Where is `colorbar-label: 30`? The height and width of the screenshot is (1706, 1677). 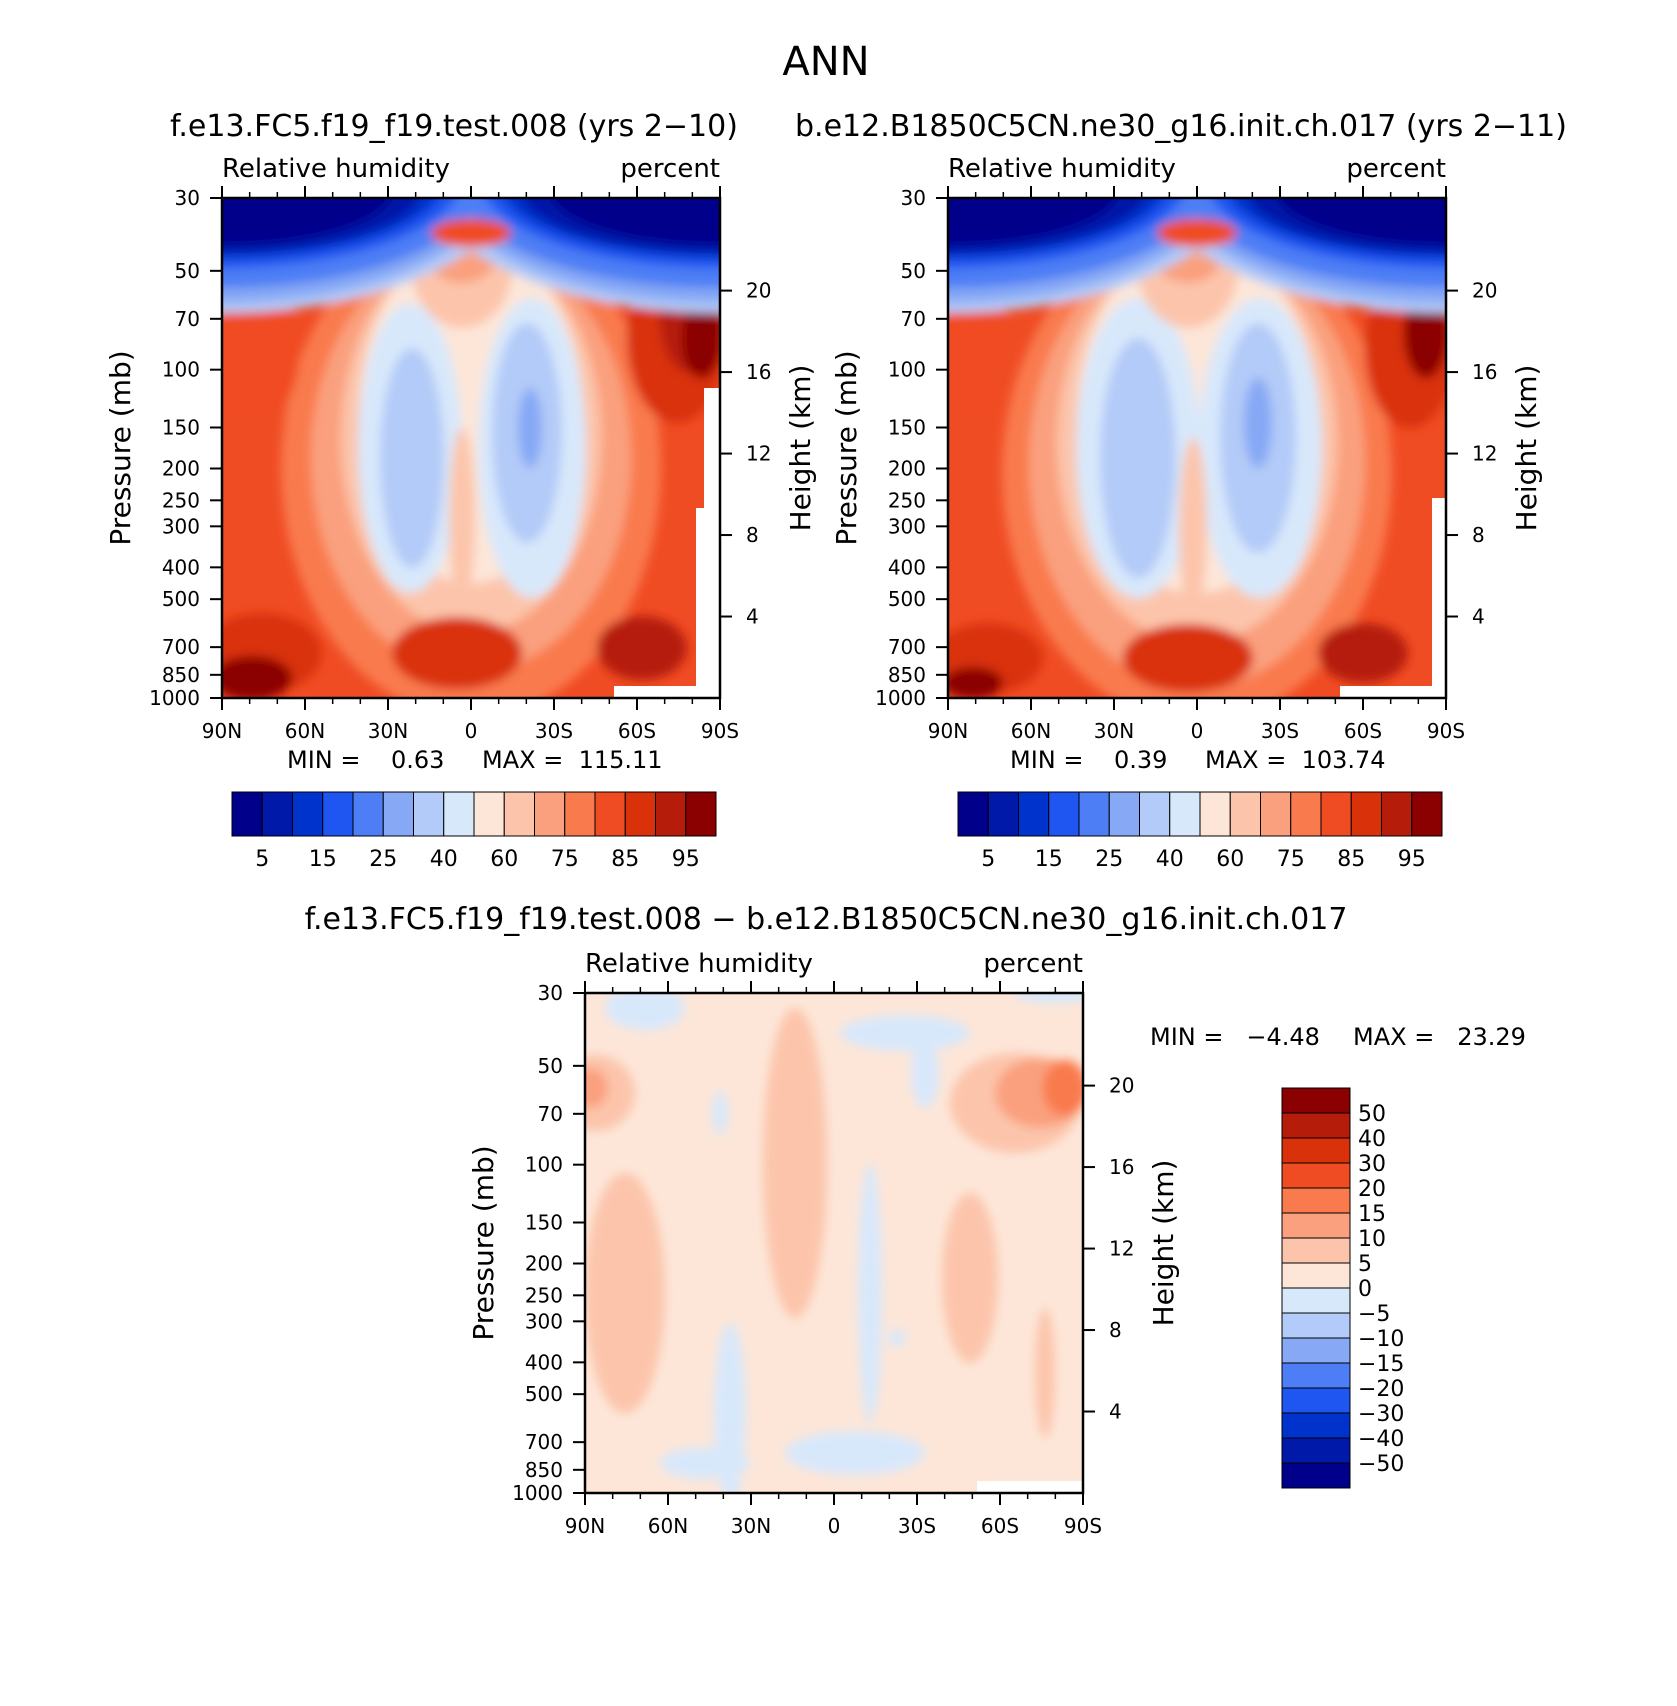 colorbar-label: 30 is located at coordinates (1372, 1164).